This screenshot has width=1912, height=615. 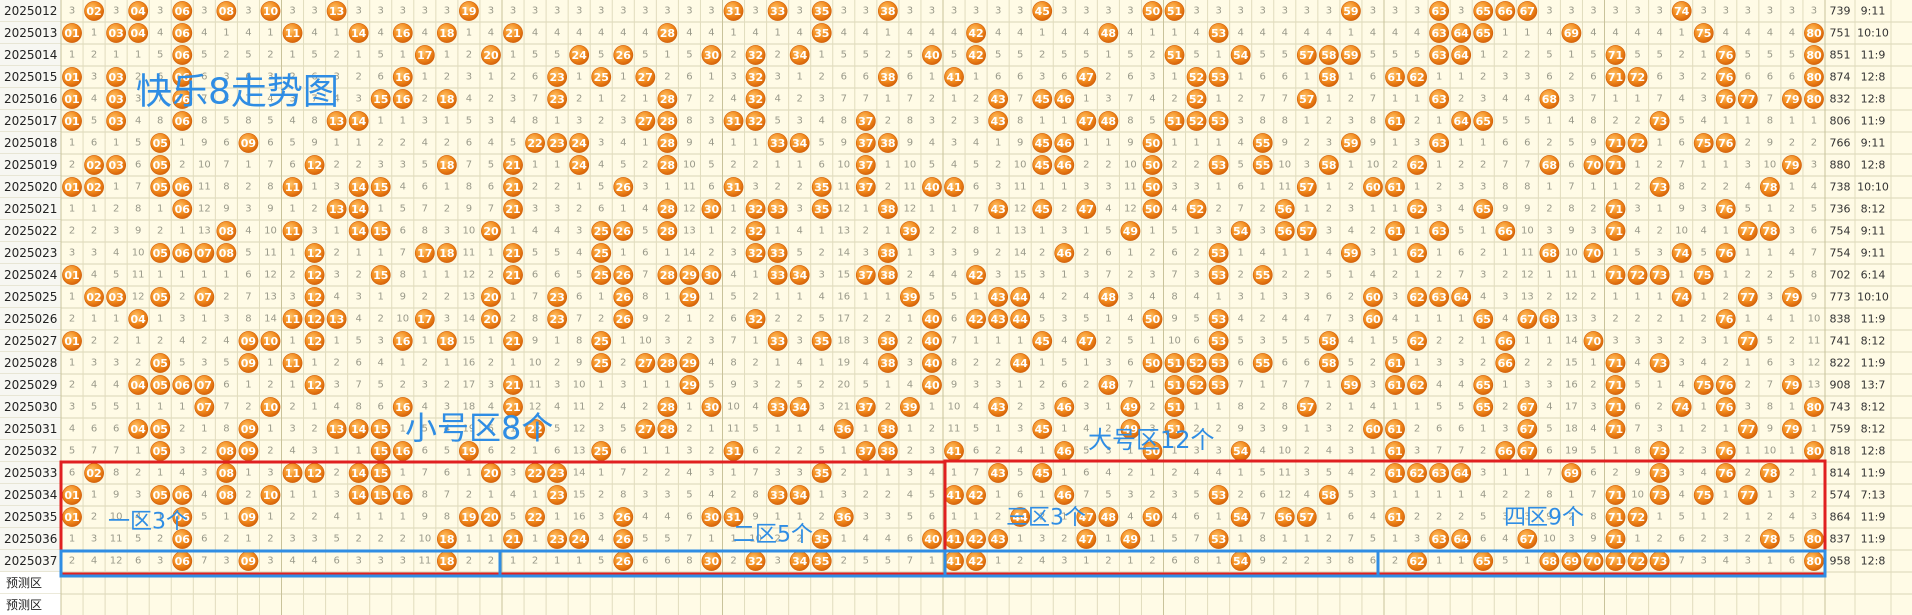 I want to click on drawn-number: 54, so click(x=1241, y=451).